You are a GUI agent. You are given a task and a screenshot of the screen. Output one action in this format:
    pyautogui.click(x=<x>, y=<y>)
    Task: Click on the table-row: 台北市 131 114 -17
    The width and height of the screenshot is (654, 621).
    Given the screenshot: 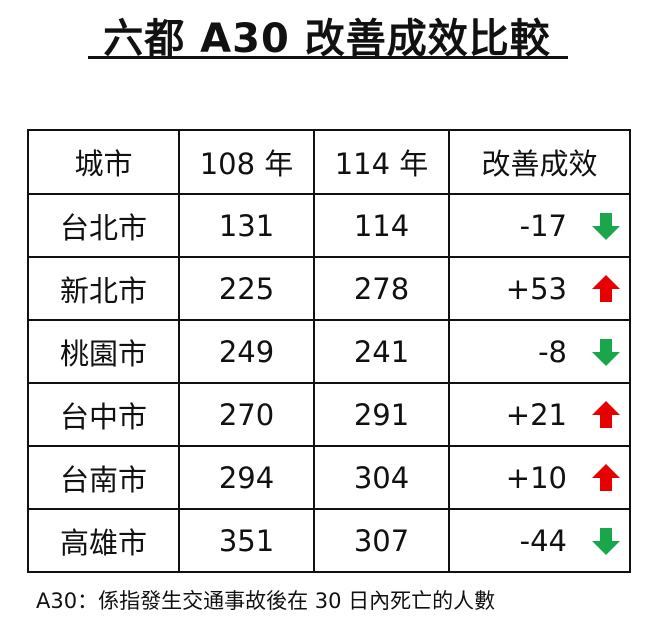 What is the action you would take?
    pyautogui.click(x=329, y=225)
    